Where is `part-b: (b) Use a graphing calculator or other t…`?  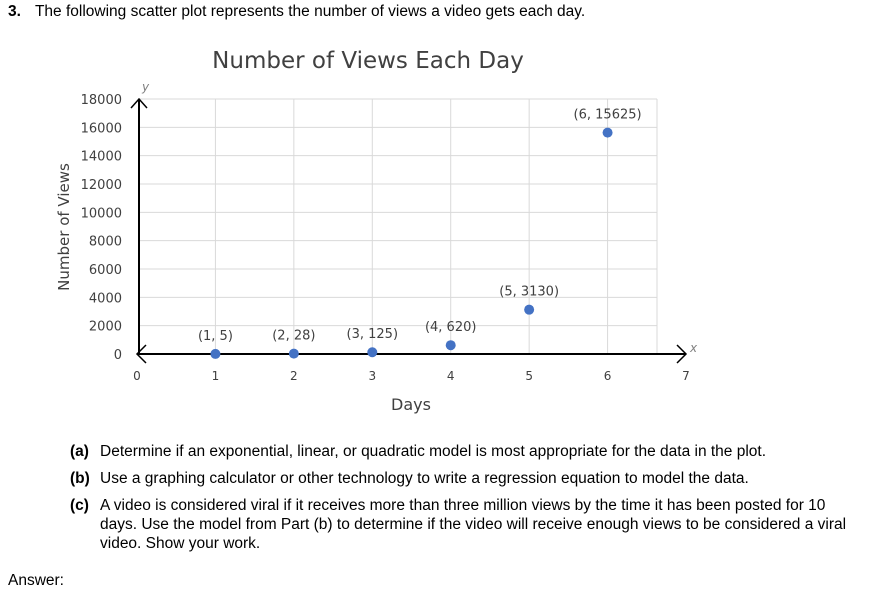 part-b: (b) Use a graphing calculator or other t… is located at coordinates (465, 478).